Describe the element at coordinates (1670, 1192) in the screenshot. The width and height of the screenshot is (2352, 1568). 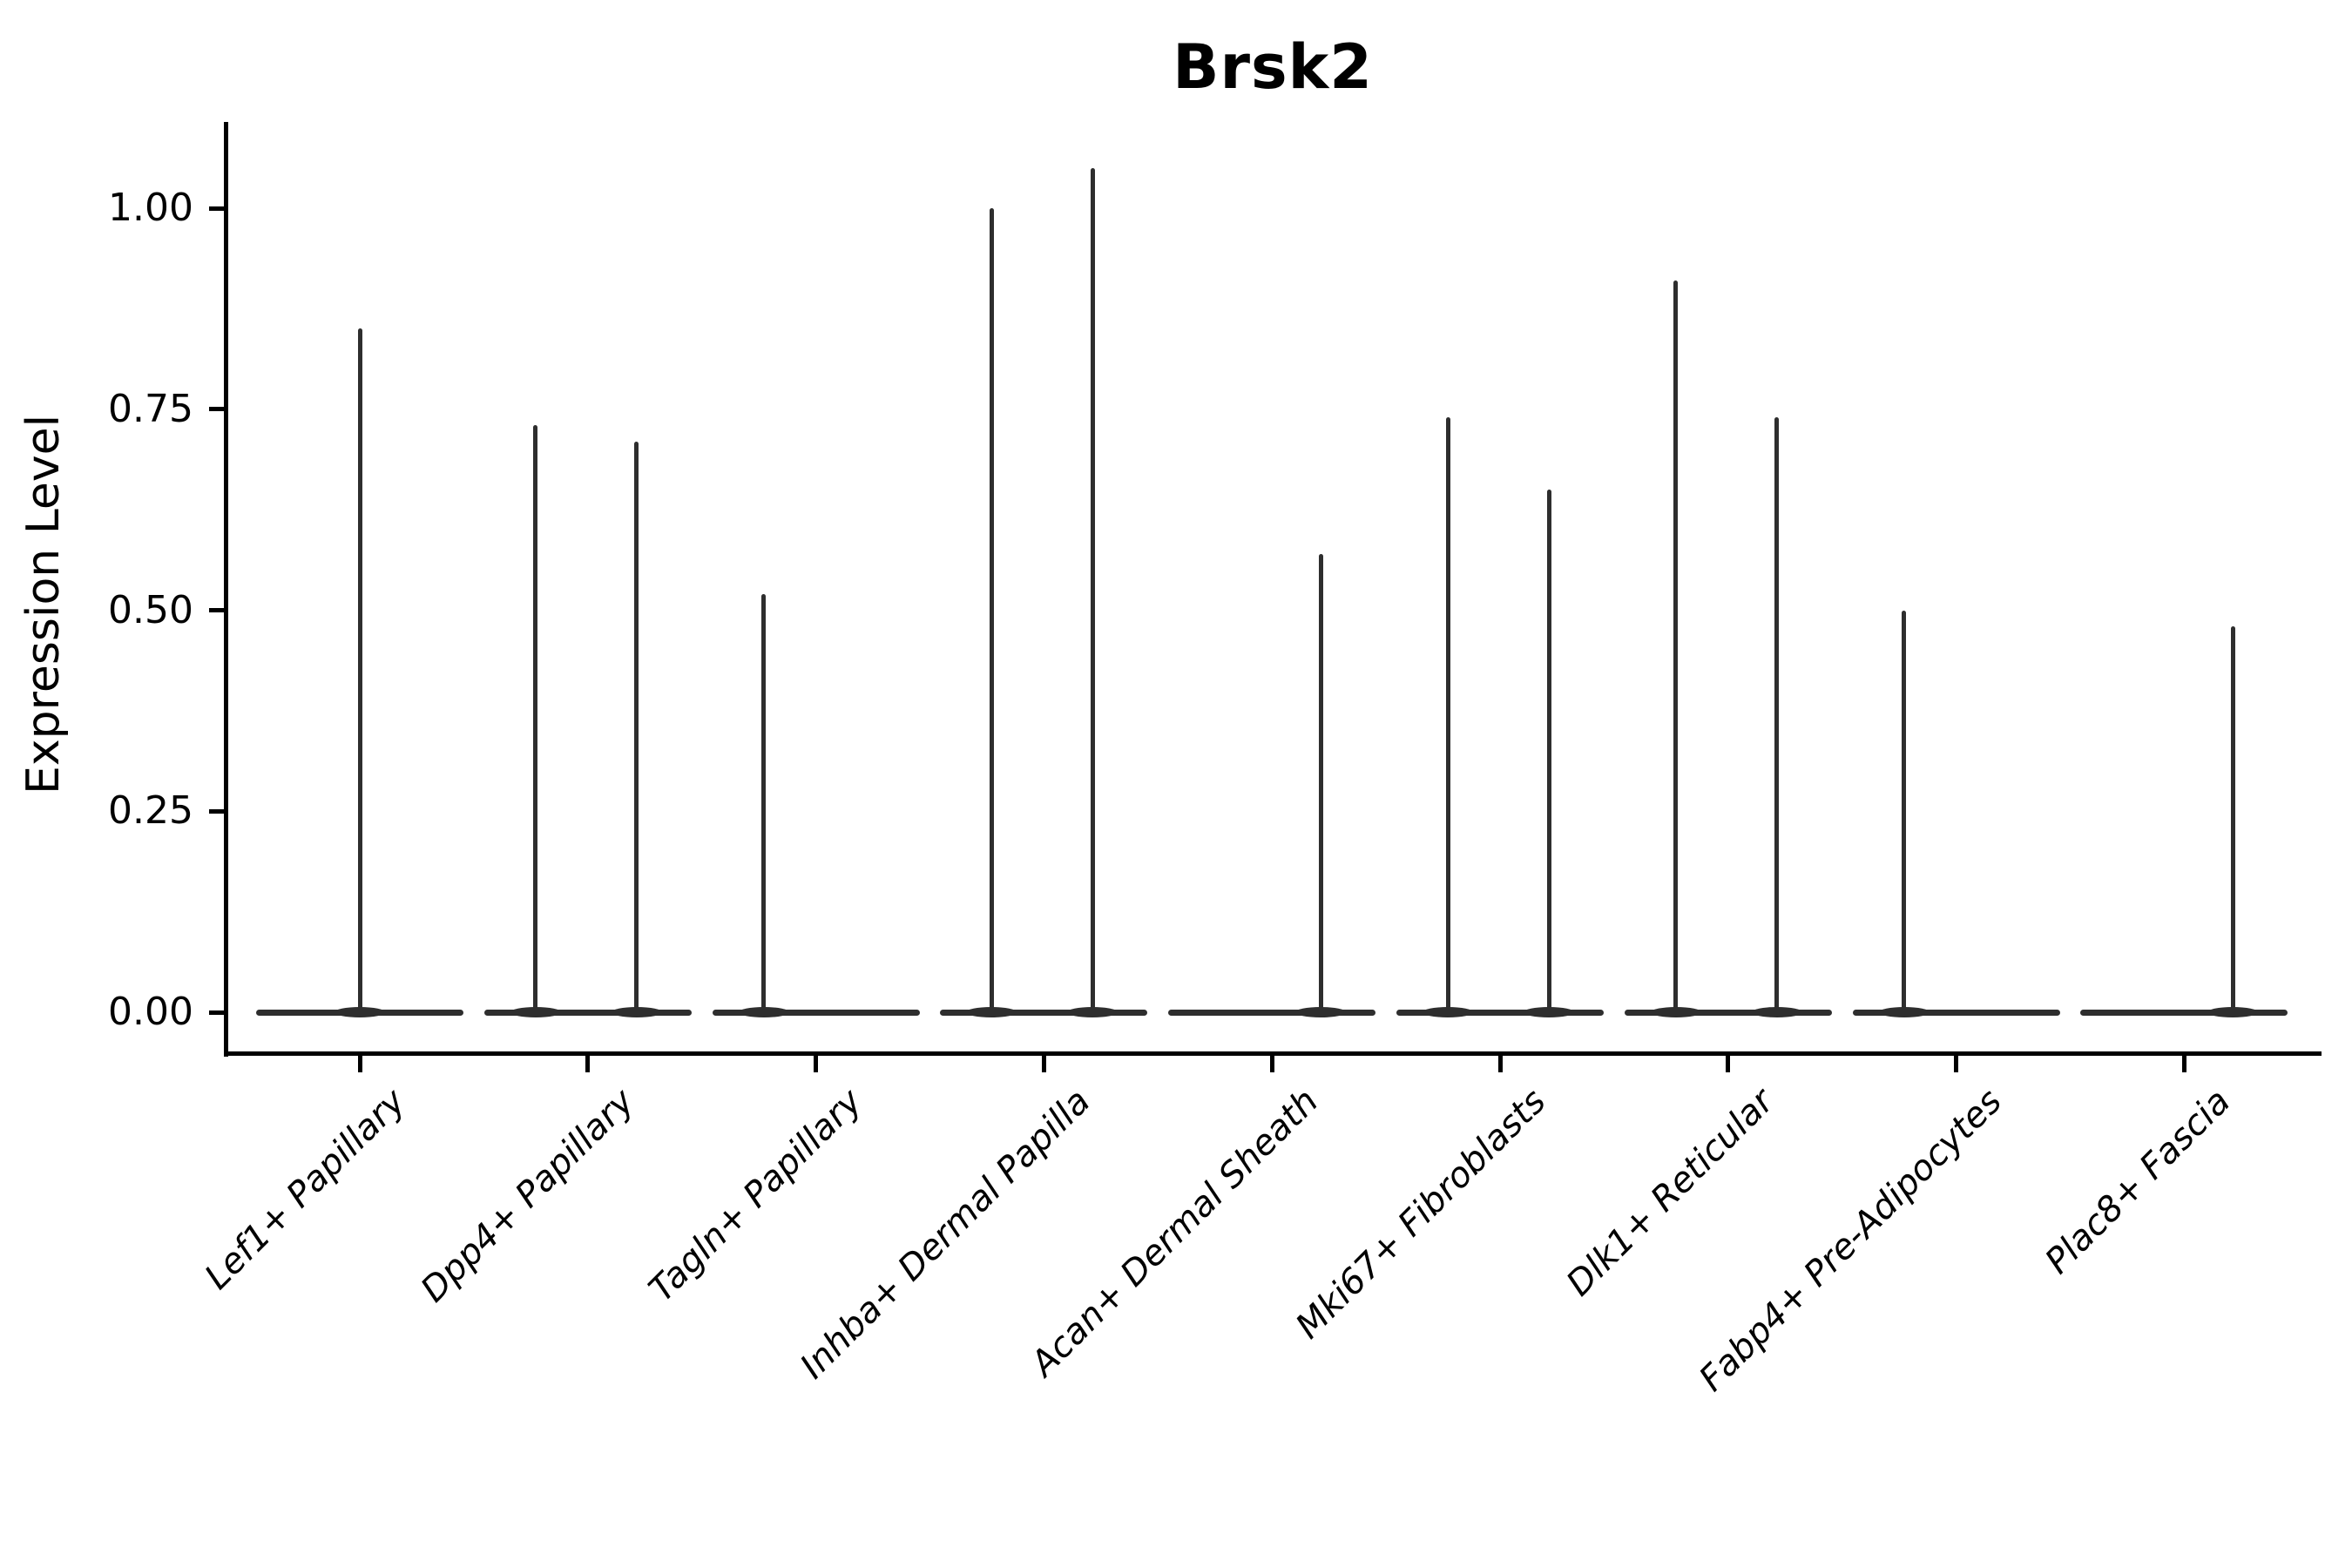
I see `x-tick-label: Dlk1+ Reticular` at that location.